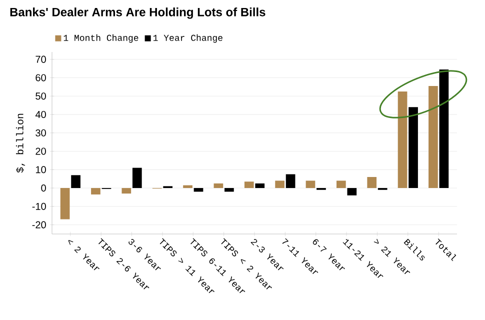 The width and height of the screenshot is (485, 320). Describe the element at coordinates (21, 143) in the screenshot. I see `y-axis-title: $, billion` at that location.